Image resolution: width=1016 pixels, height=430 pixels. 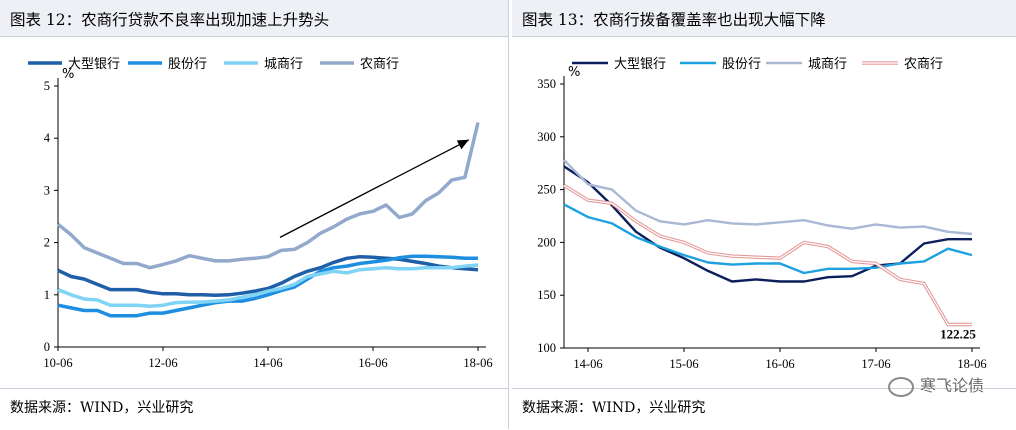 I want to click on y-tick-label: 5, so click(x=47, y=86).